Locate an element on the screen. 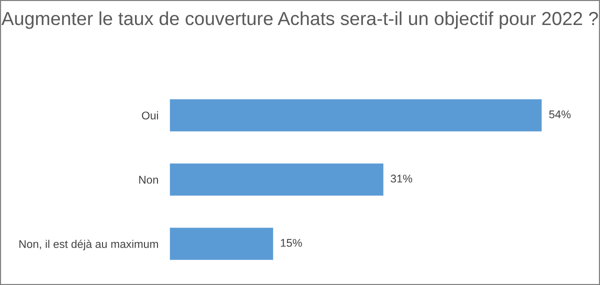  chart-title: Augmenter le taux de couverture Achats sera-t-il un objectif pour 2022 ? is located at coordinates (299, 20).